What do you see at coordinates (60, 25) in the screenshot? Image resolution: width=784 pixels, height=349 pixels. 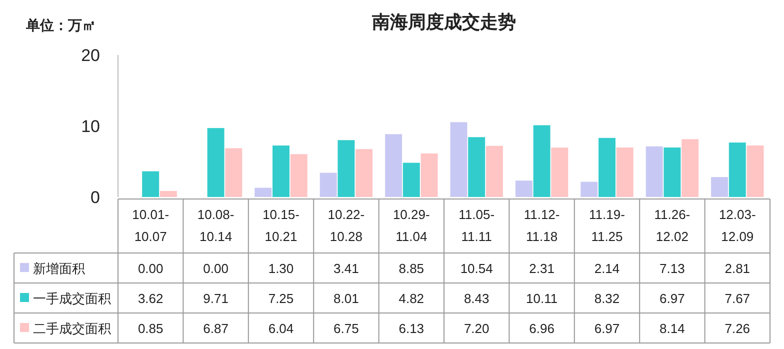 I see `text: 单位：万㎡` at bounding box center [60, 25].